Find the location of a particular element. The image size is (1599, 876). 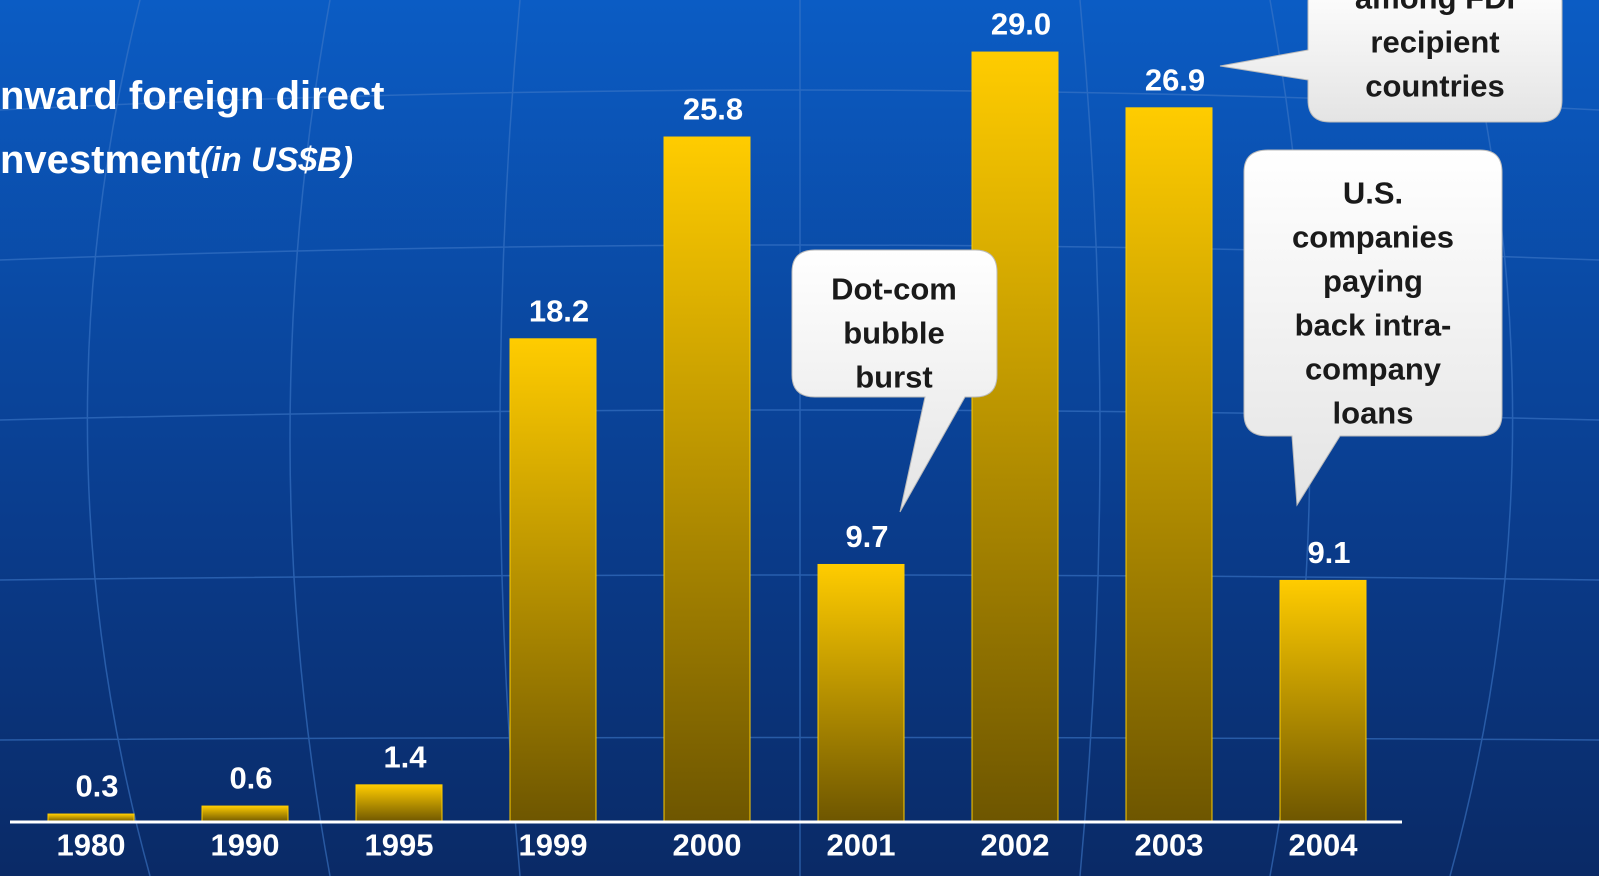

x-tick-label: 2002 is located at coordinates (1015, 845).